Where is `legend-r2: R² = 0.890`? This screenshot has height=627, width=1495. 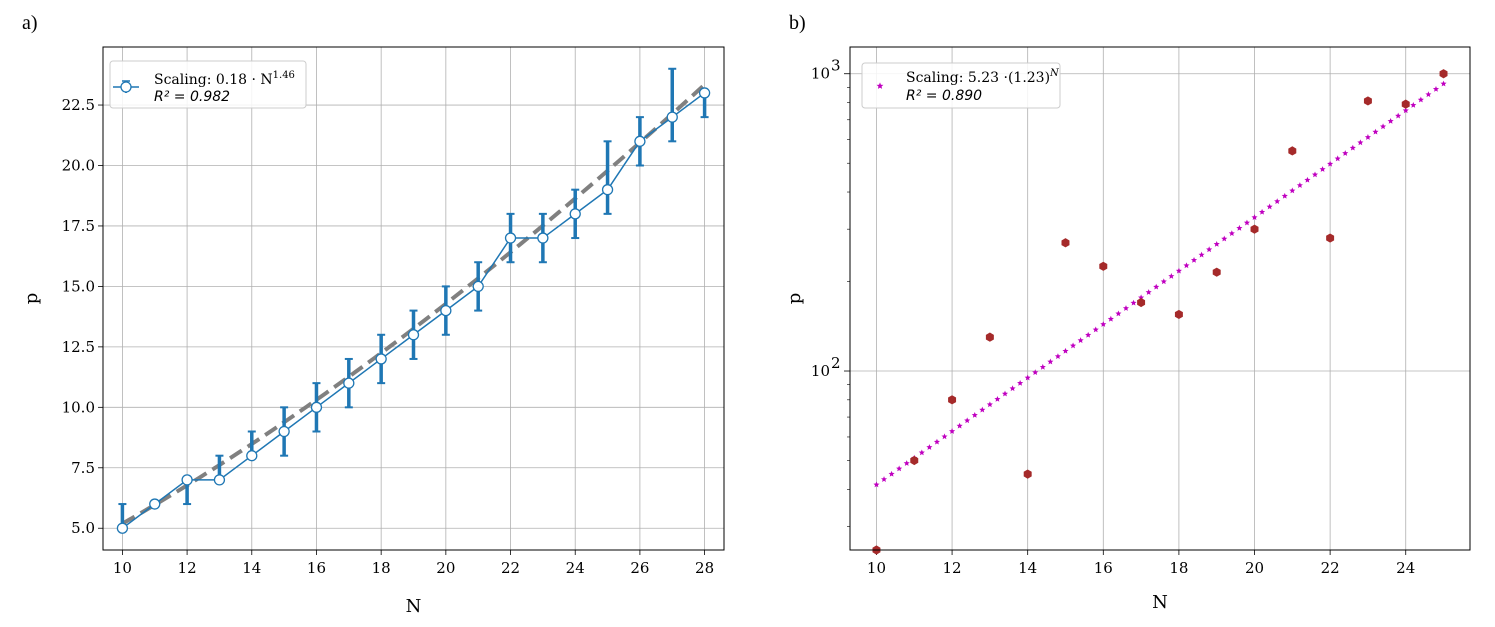 legend-r2: R² = 0.890 is located at coordinates (944, 96).